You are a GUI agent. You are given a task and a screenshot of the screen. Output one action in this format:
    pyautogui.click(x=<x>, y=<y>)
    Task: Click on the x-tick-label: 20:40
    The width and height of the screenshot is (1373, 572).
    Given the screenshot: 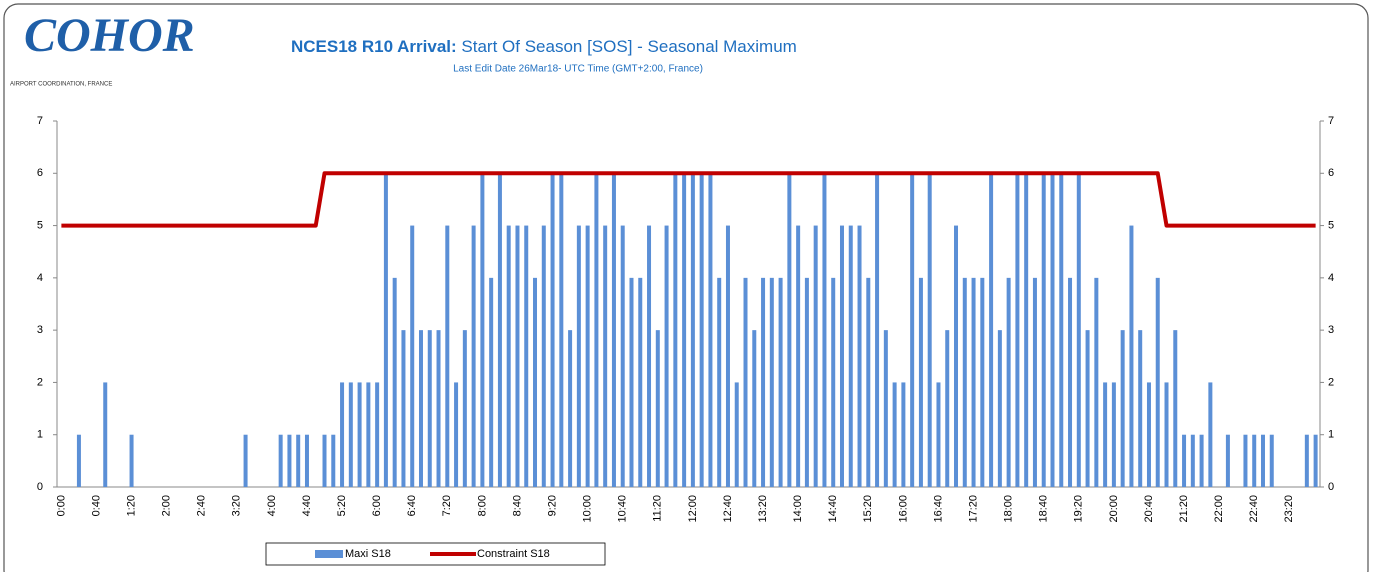 What is the action you would take?
    pyautogui.click(x=1149, y=509)
    